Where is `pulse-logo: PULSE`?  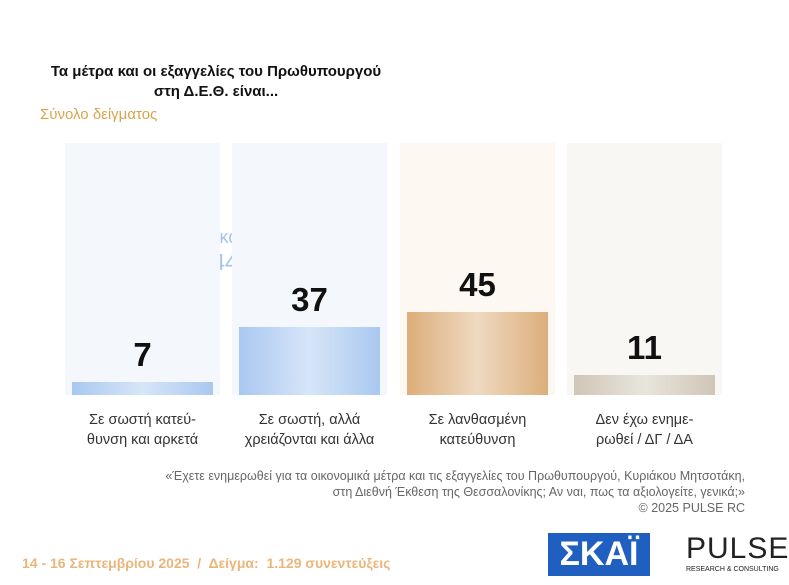 pulse-logo: PULSE is located at coordinates (737, 548).